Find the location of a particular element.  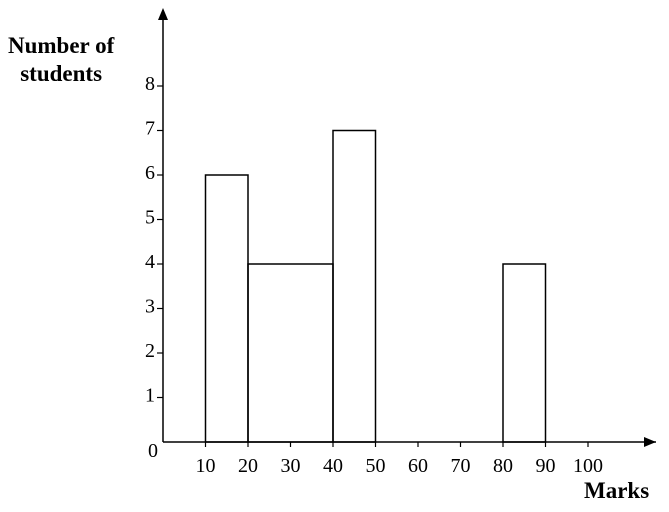

y-tick-label-1: 1 is located at coordinates (150, 396).